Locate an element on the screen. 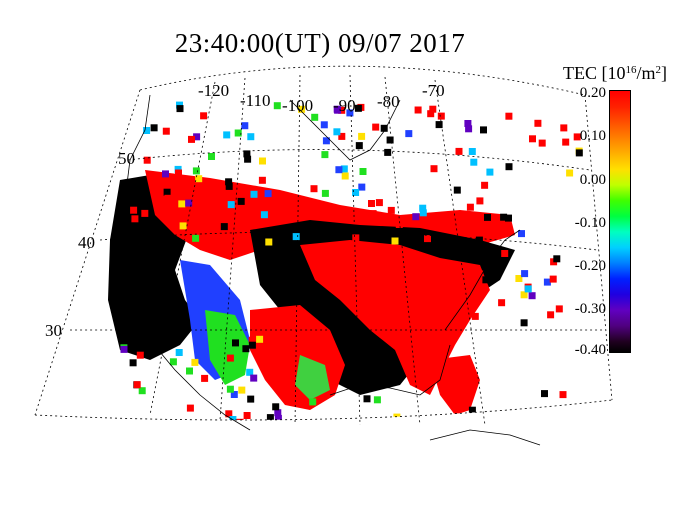 The height and width of the screenshot is (505, 700). central-positive-region is located at coordinates (395, 317).